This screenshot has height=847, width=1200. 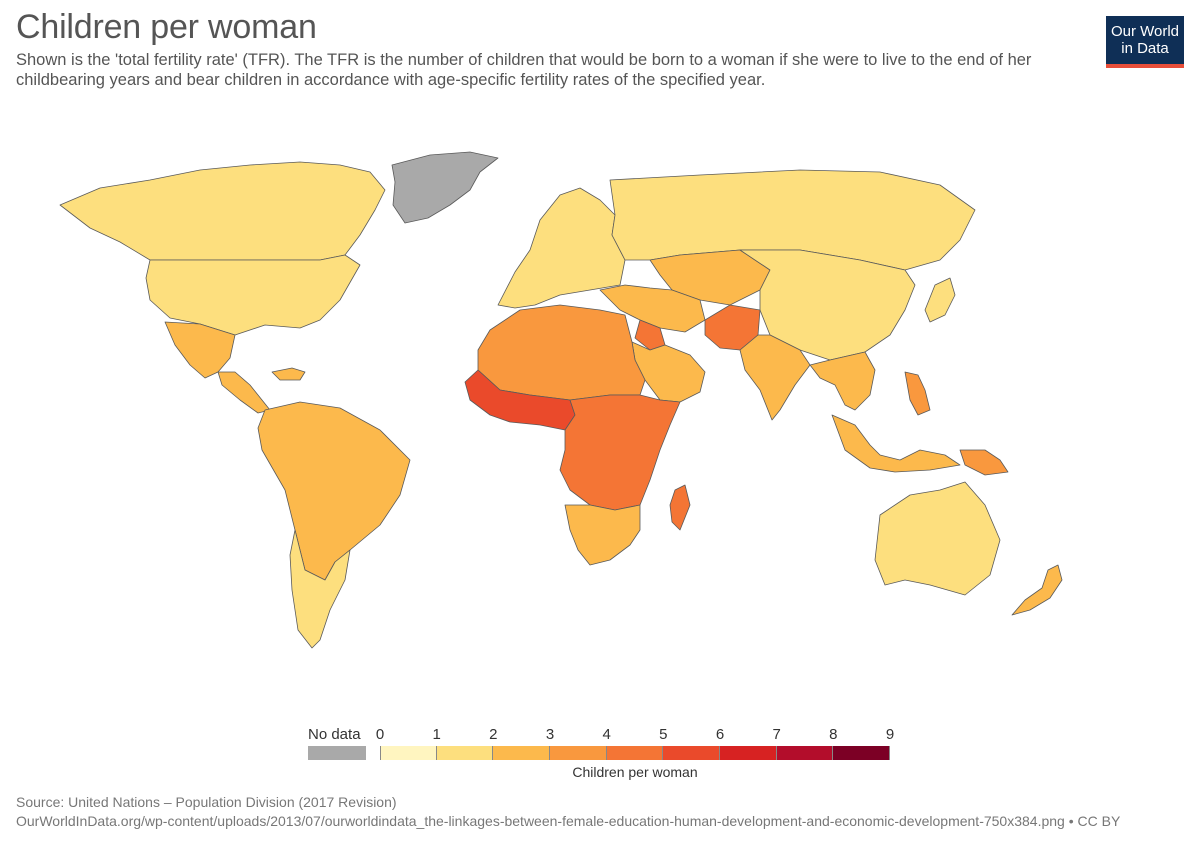 I want to click on map-region-papua-new-guinea, so click(x=984, y=462).